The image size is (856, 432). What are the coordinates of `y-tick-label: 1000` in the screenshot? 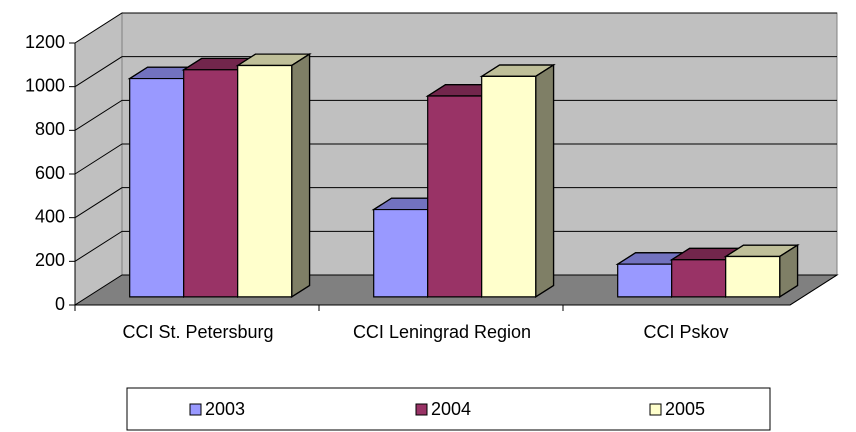 It's located at (45, 85).